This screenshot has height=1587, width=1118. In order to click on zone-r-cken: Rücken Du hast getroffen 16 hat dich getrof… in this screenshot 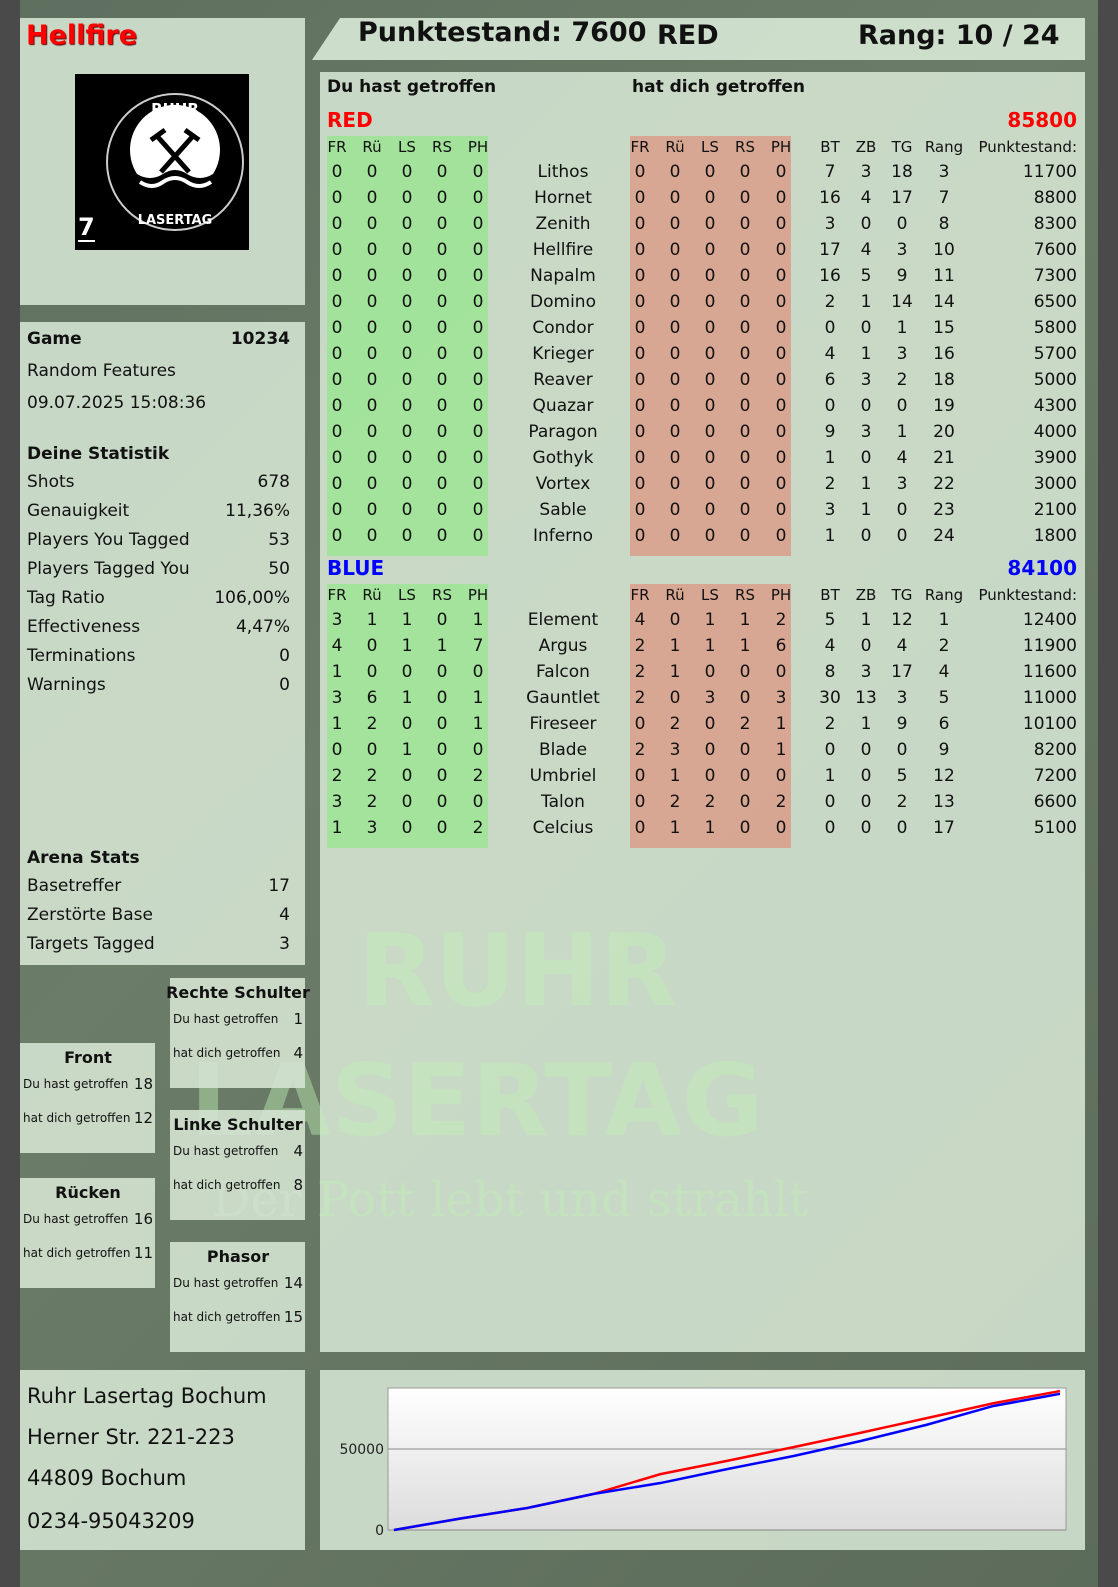, I will do `click(87, 1233)`.